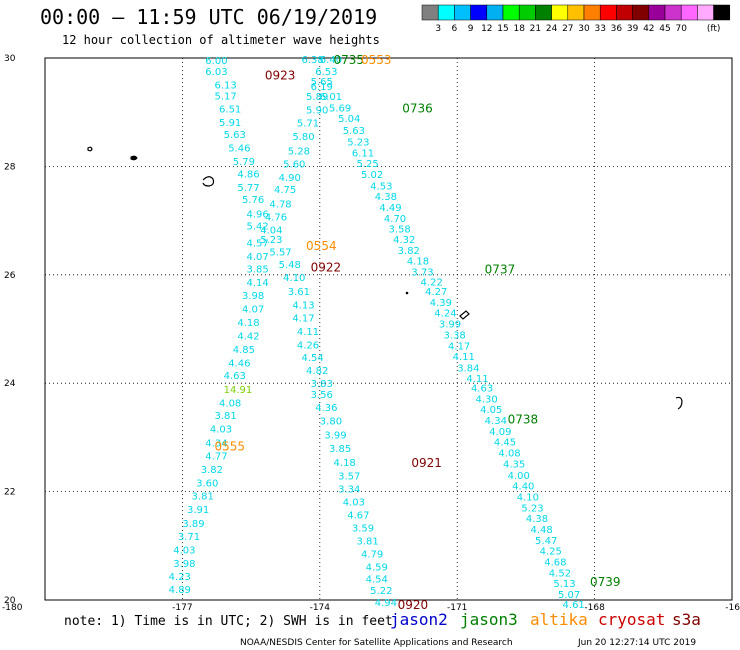 The image size is (740, 650). I want to click on data-point: 4.49, so click(390, 208).